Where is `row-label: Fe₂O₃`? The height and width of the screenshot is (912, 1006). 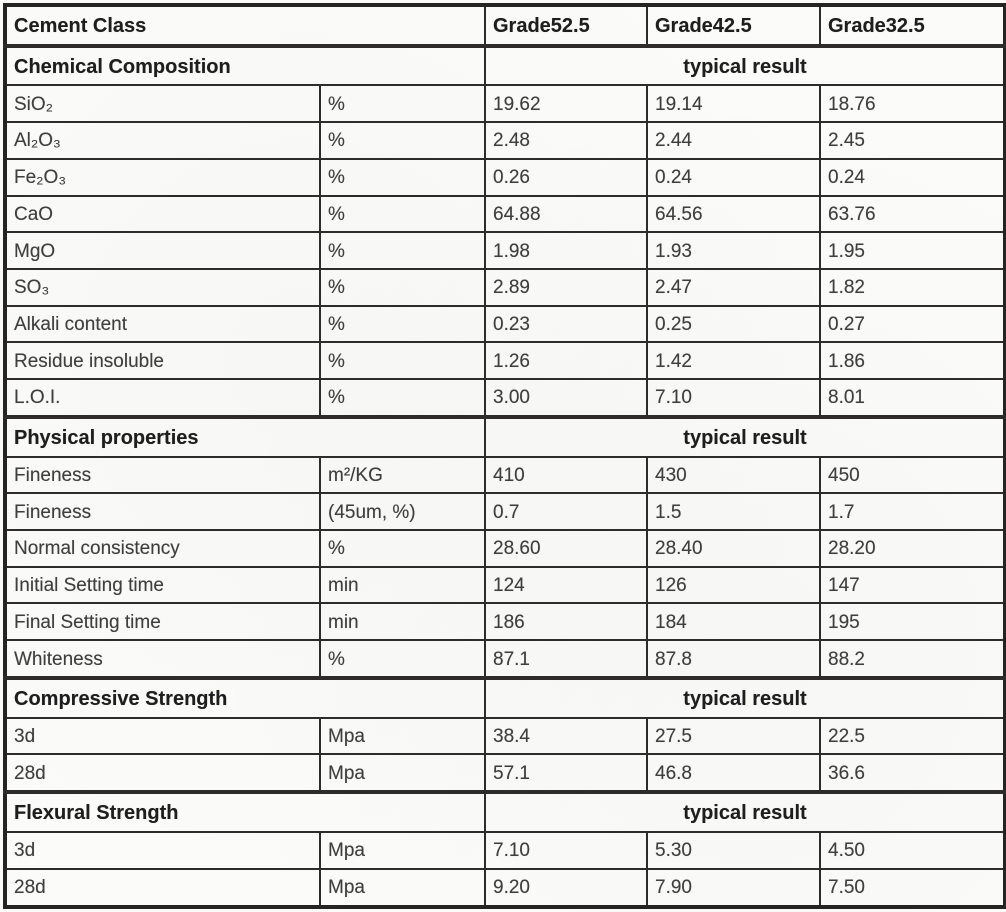 row-label: Fe₂O₃ is located at coordinates (162, 177).